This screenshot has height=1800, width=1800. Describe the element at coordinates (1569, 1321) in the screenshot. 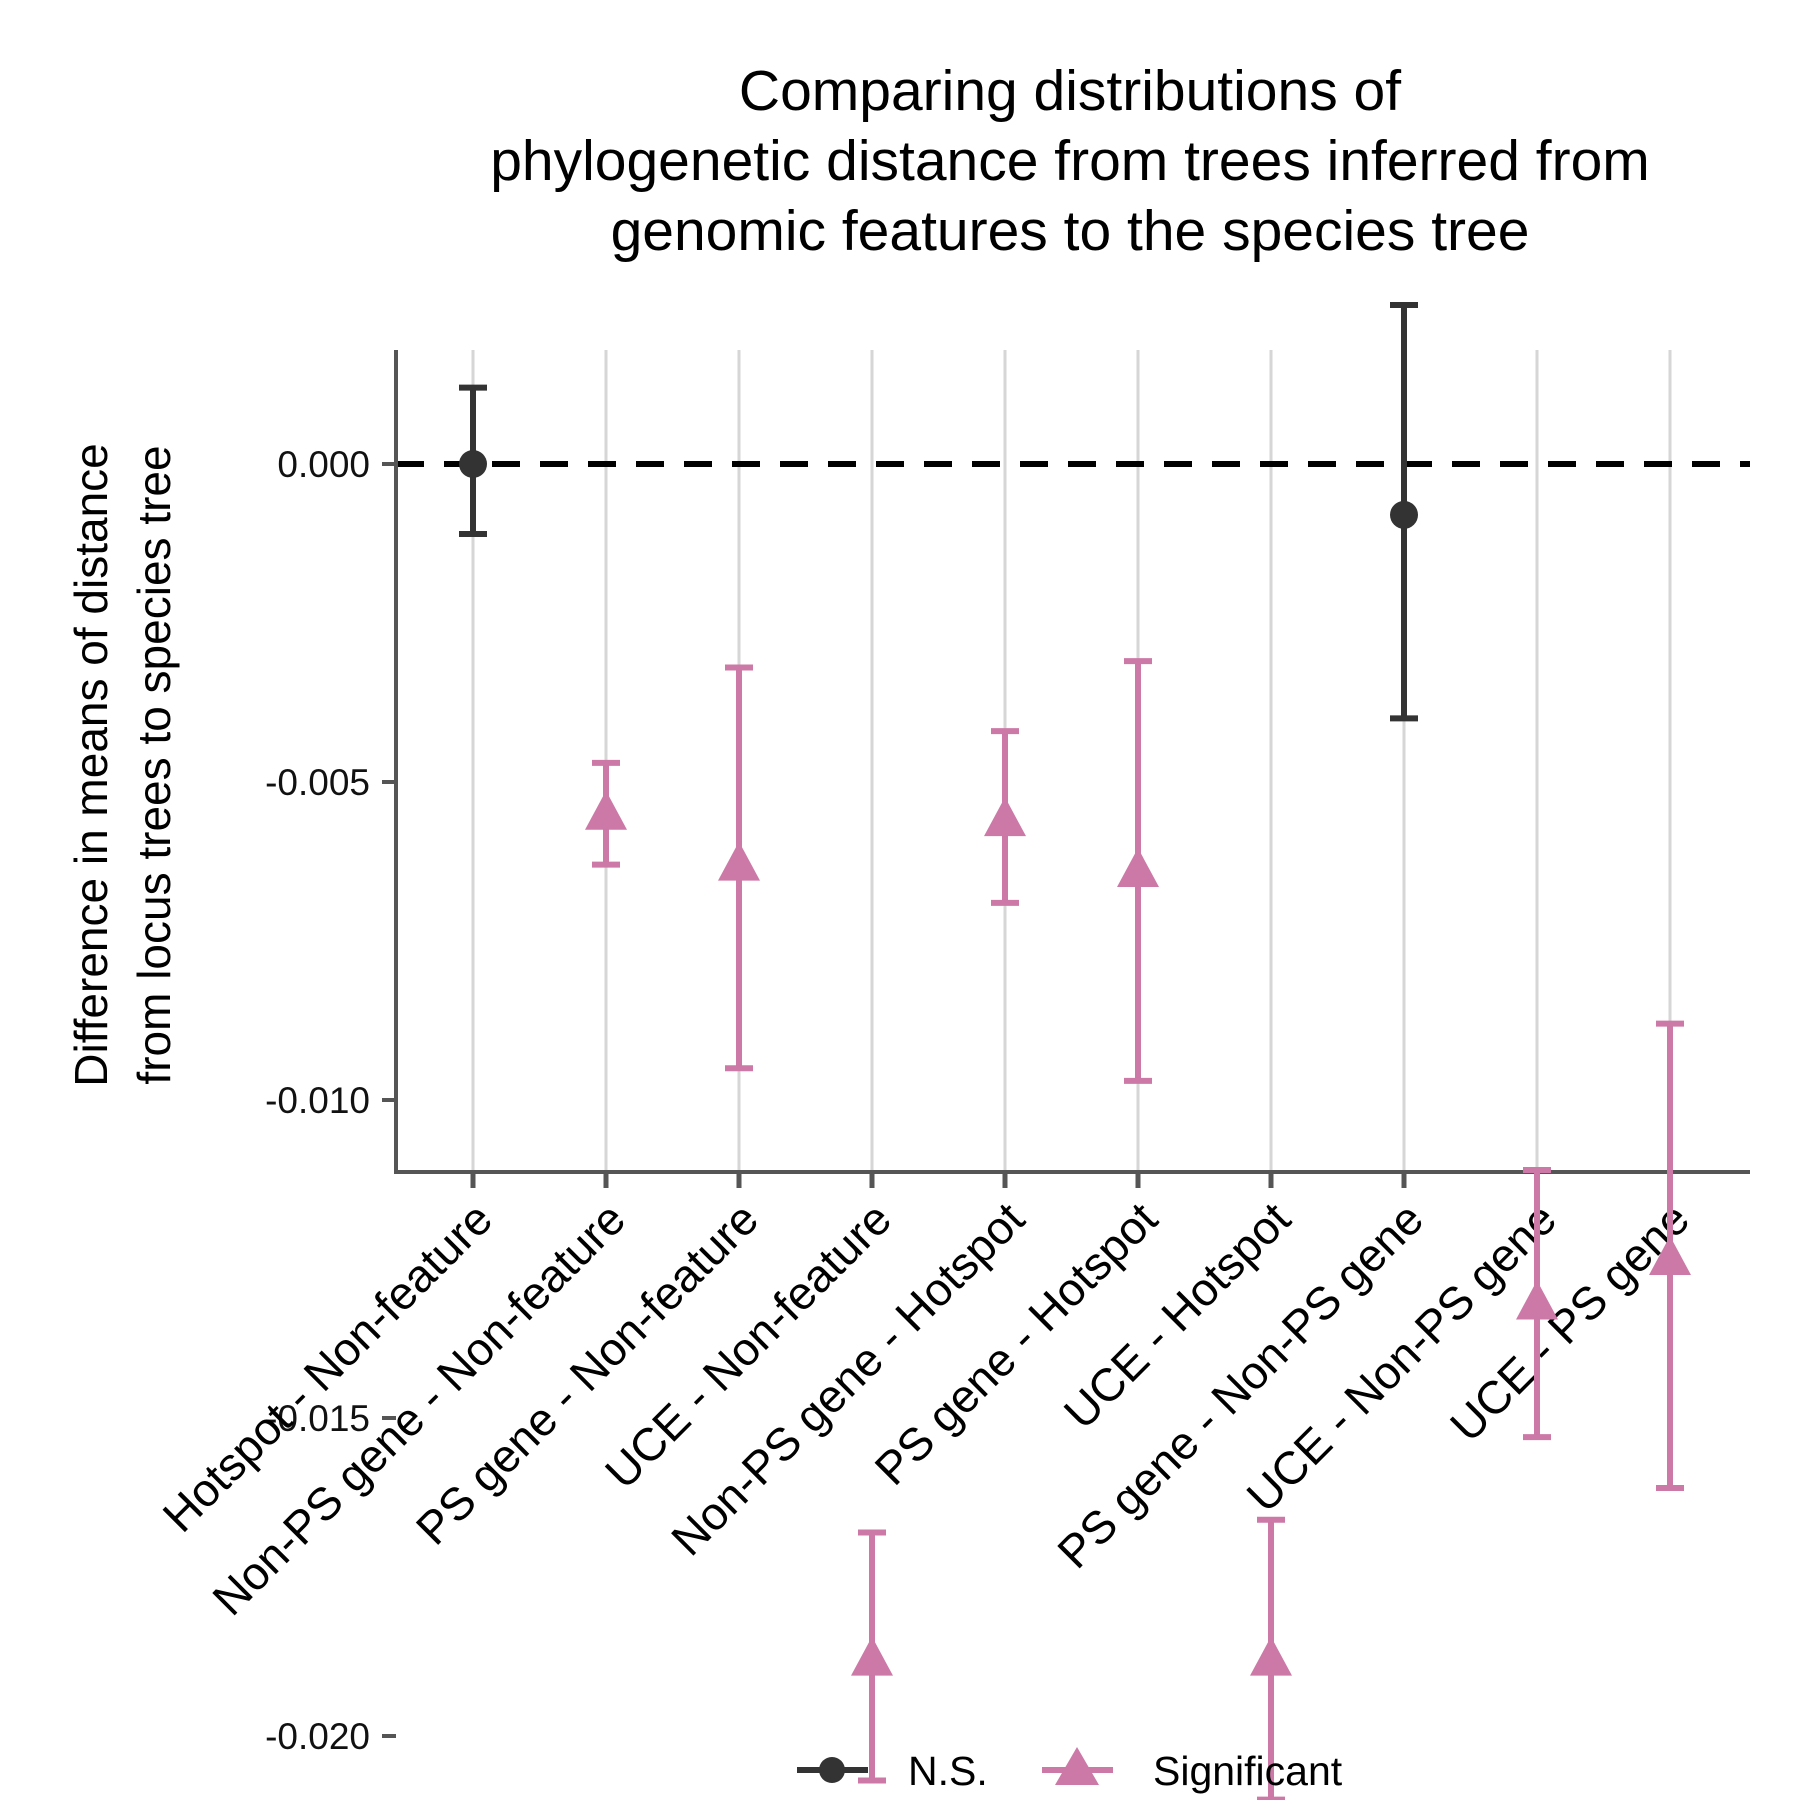

I see `x-tick-label: UCE - PS gene` at that location.